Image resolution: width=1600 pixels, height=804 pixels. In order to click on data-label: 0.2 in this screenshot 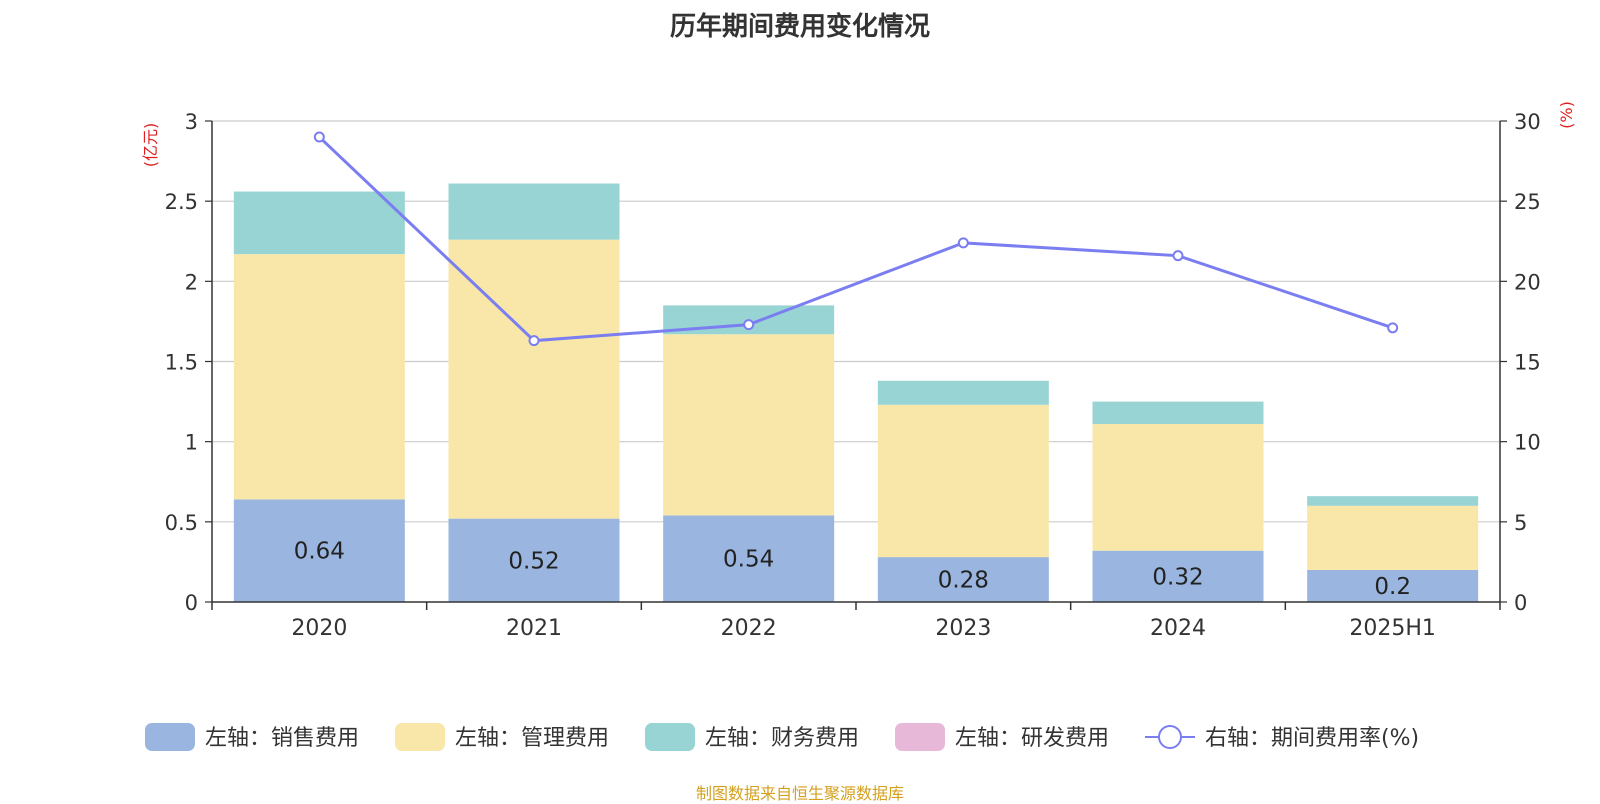, I will do `click(1392, 587)`.